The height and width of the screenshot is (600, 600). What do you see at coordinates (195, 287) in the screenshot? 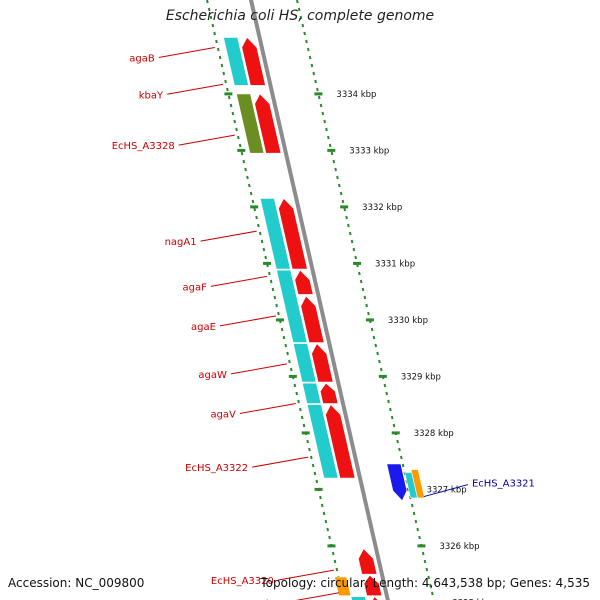
I see `gene-label: agaF` at bounding box center [195, 287].